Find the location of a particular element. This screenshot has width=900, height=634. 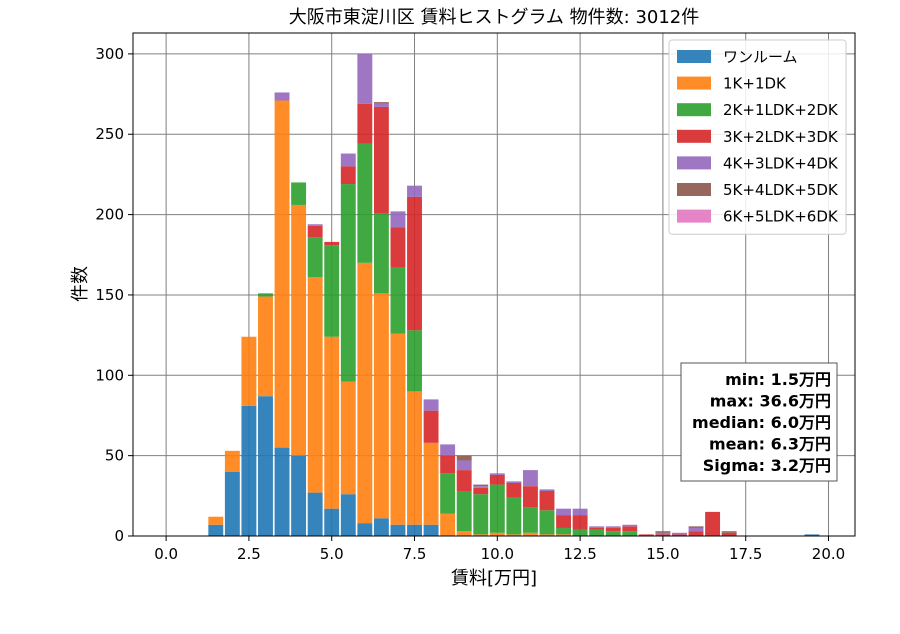

stats-line: min: 1.5万円 is located at coordinates (778, 379).